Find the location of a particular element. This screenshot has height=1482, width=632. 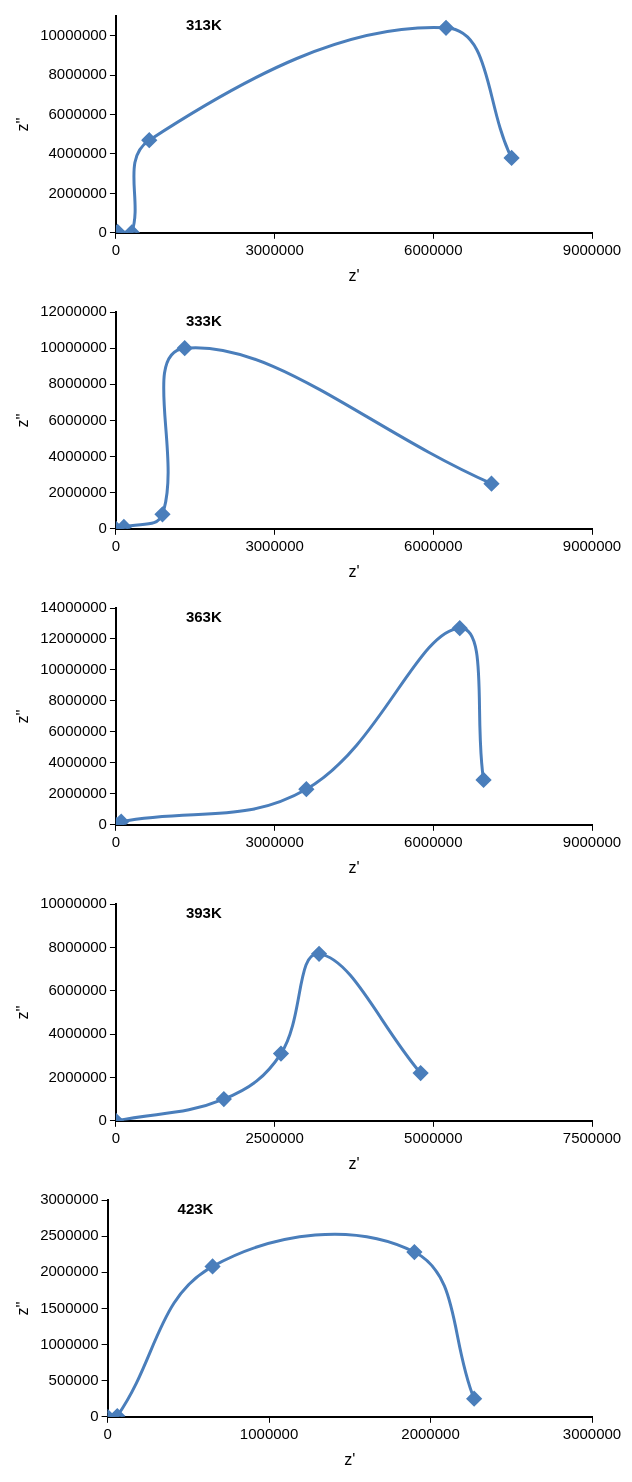

y-tick-label: 500000 is located at coordinates (73, 1379).